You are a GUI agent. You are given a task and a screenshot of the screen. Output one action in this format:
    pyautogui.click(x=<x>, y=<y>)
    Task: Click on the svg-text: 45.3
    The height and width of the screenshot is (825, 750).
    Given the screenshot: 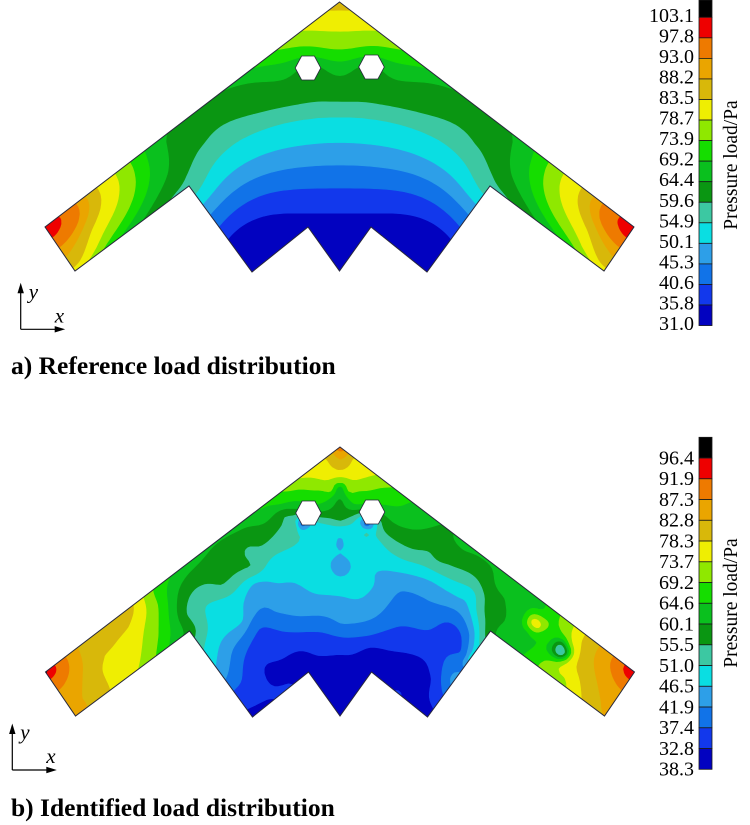 What is the action you would take?
    pyautogui.click(x=676, y=262)
    